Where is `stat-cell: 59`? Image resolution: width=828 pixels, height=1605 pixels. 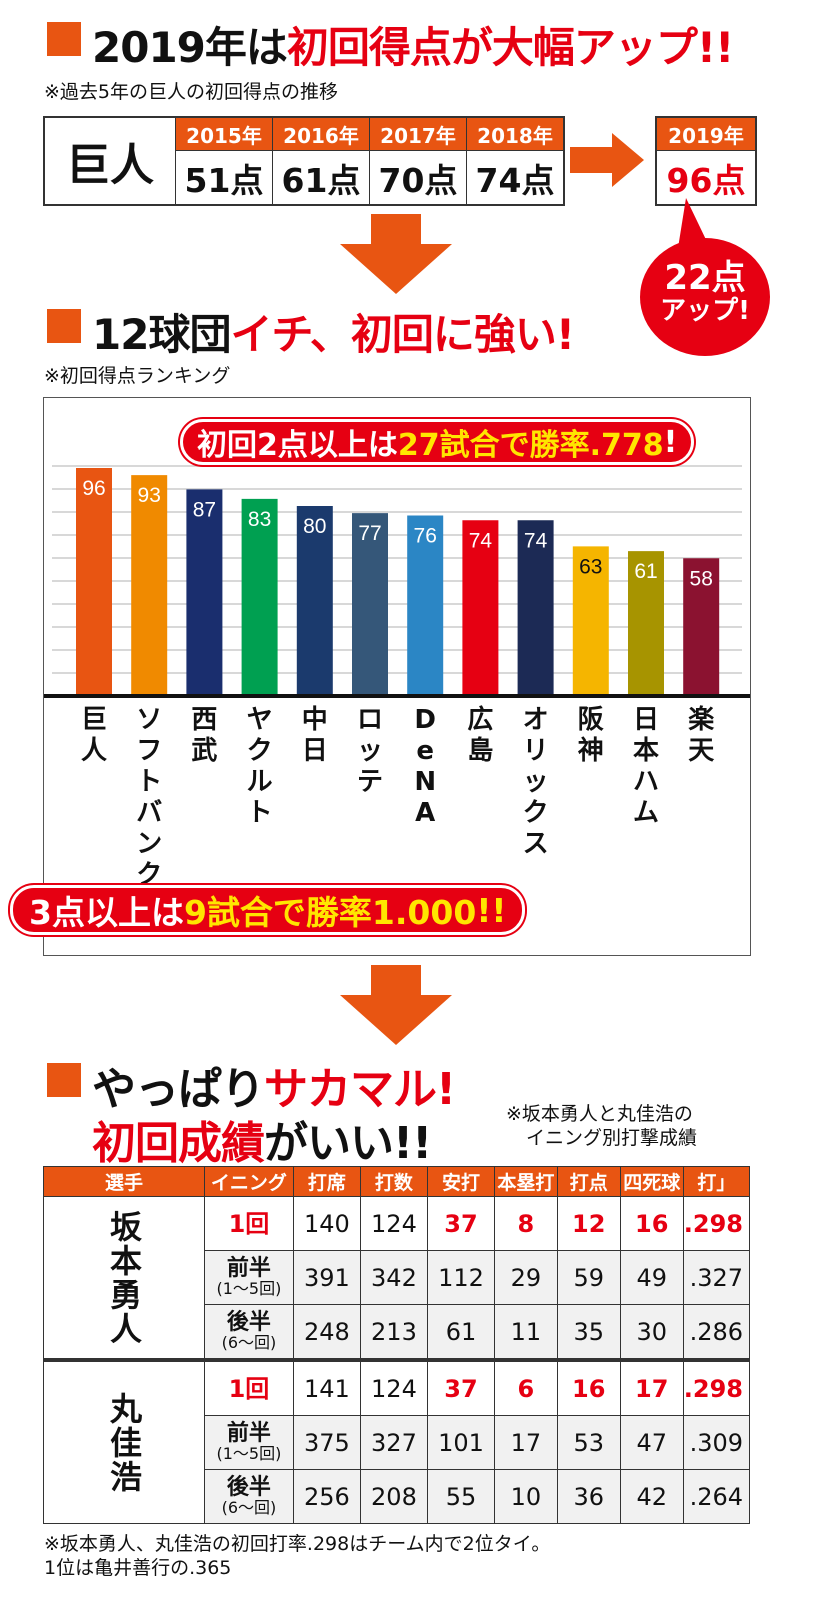 stat-cell: 59 is located at coordinates (588, 1277).